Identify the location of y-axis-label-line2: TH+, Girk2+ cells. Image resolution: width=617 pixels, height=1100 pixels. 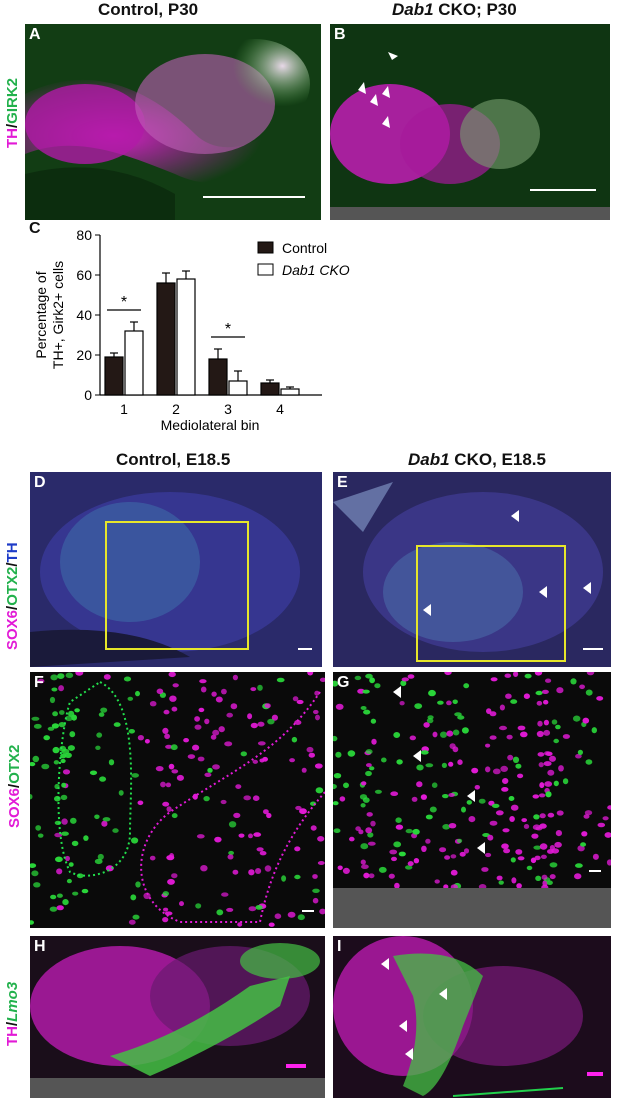
(58, 315).